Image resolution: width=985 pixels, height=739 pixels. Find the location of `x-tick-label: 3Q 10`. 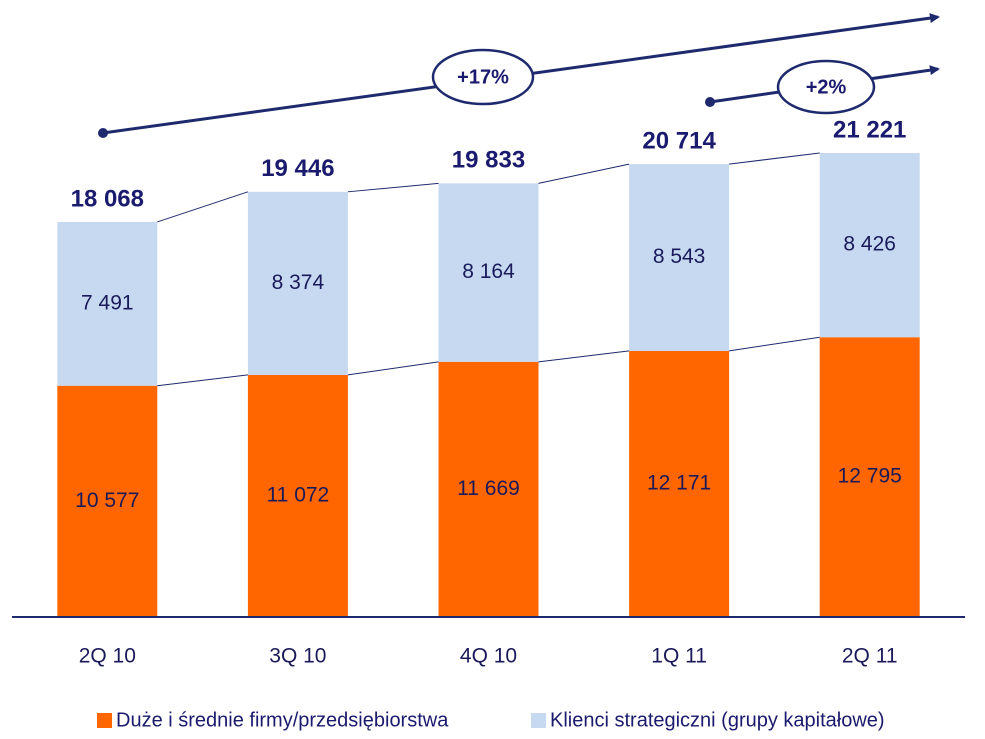

x-tick-label: 3Q 10 is located at coordinates (297, 656).